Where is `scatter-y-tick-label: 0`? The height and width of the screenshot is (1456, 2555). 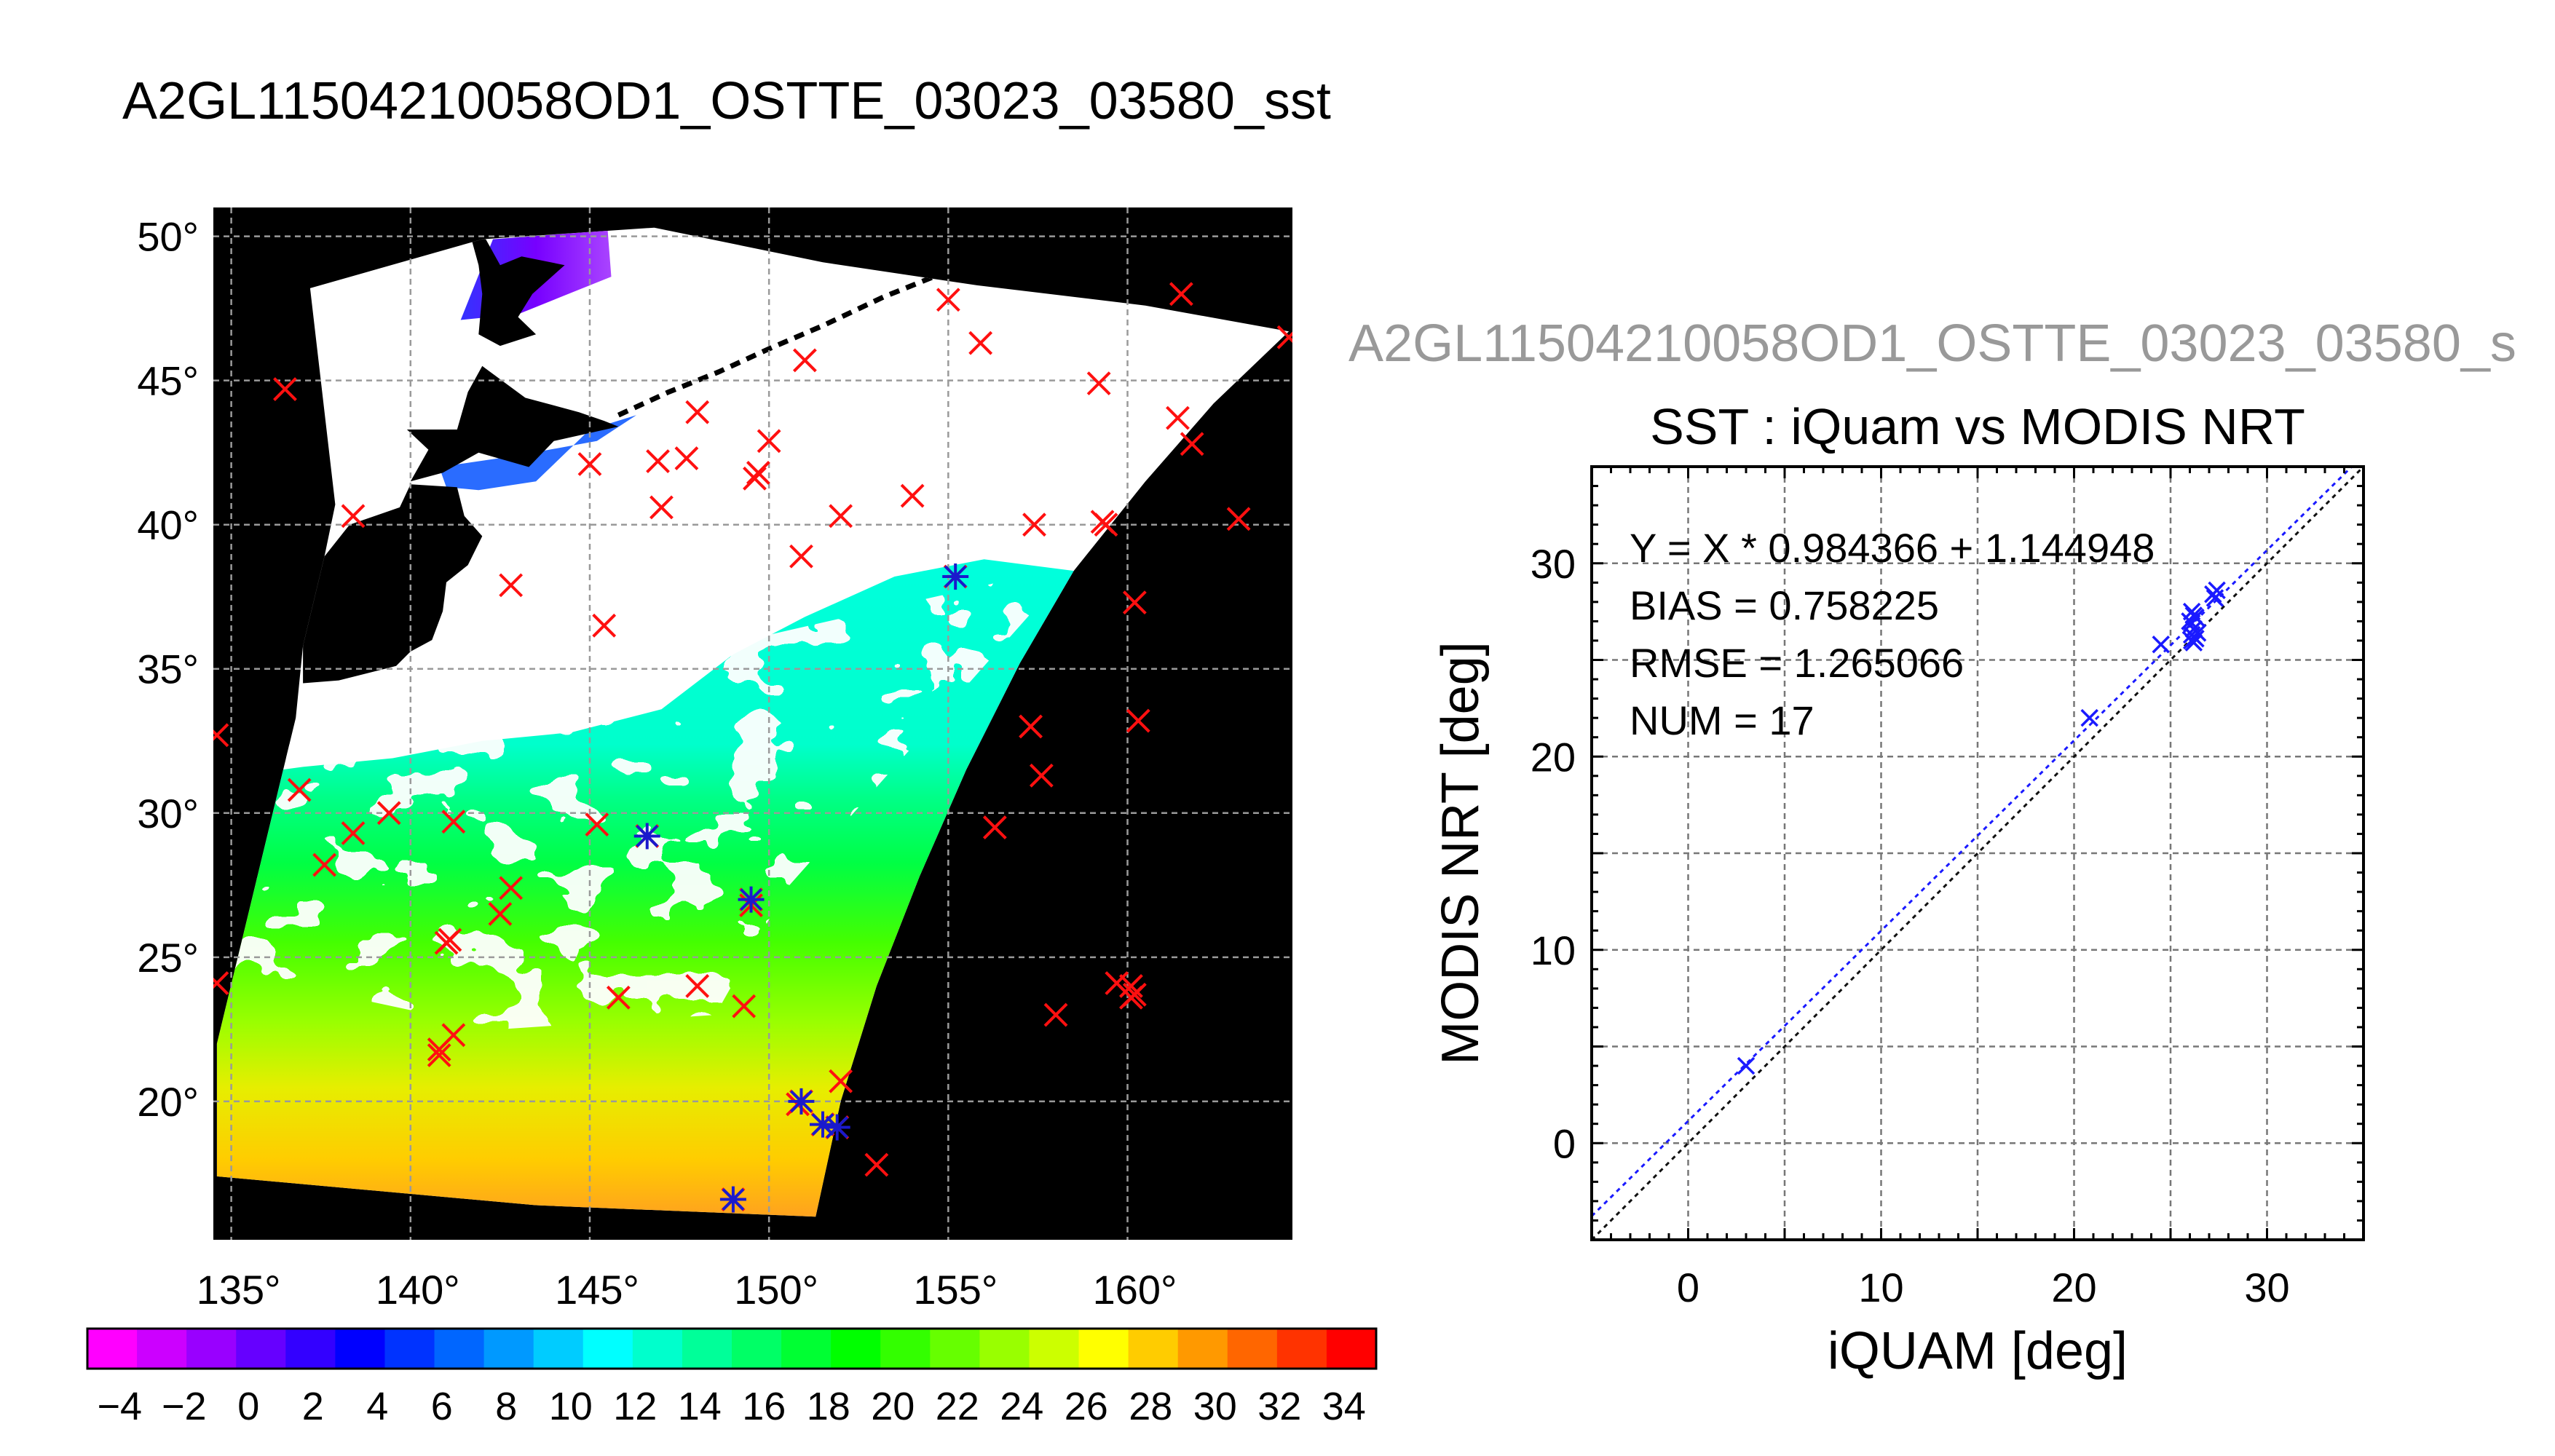
scatter-y-tick-label: 0 is located at coordinates (1564, 1143).